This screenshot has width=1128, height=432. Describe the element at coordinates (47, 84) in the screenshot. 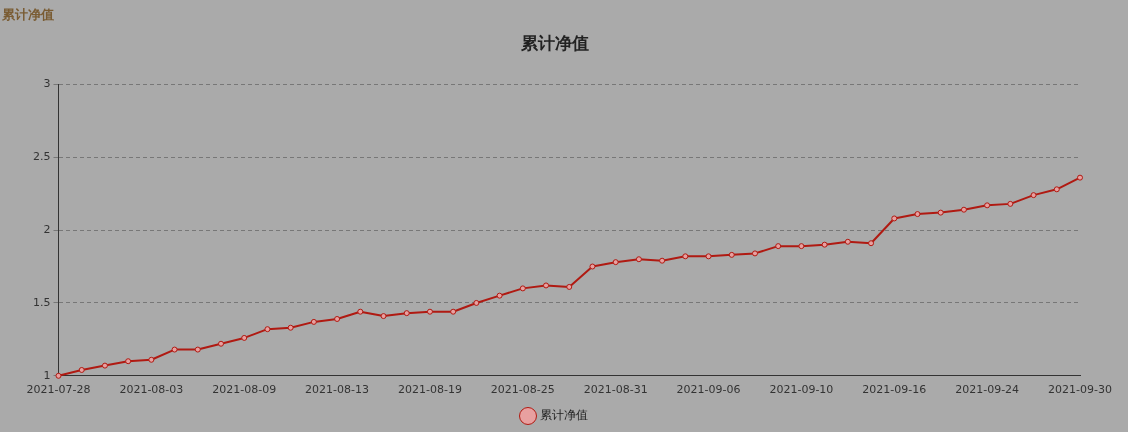

I see `y-tick-label: 3` at that location.